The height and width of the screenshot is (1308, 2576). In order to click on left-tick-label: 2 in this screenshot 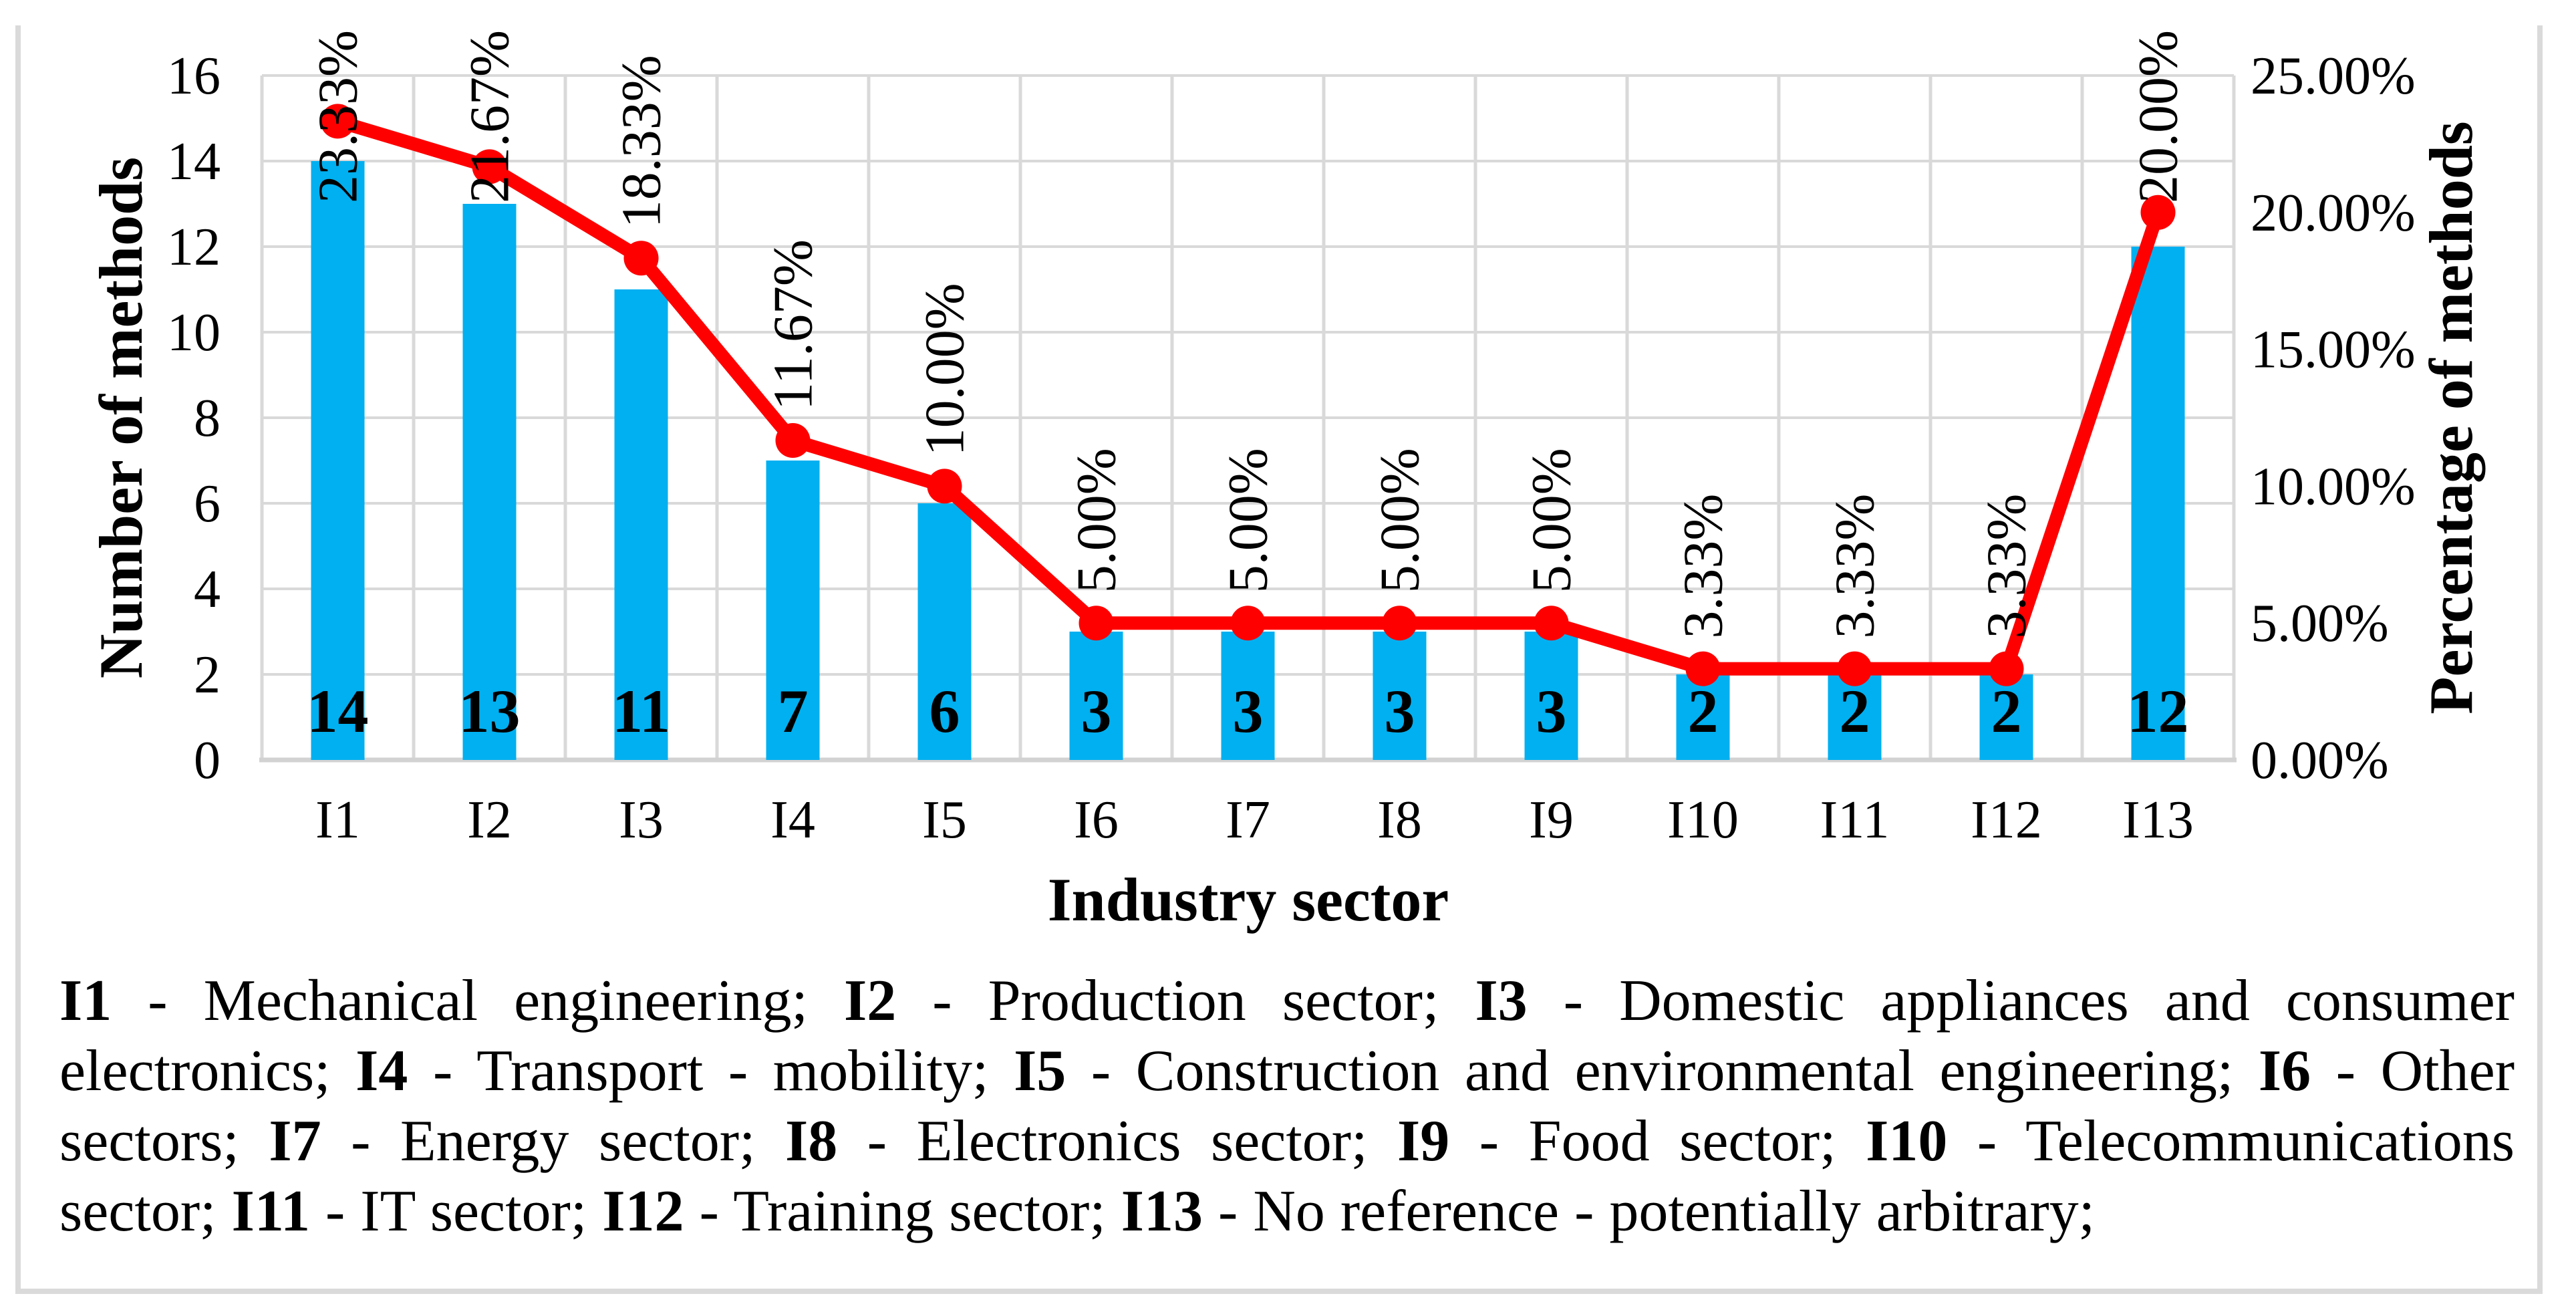, I will do `click(207, 675)`.